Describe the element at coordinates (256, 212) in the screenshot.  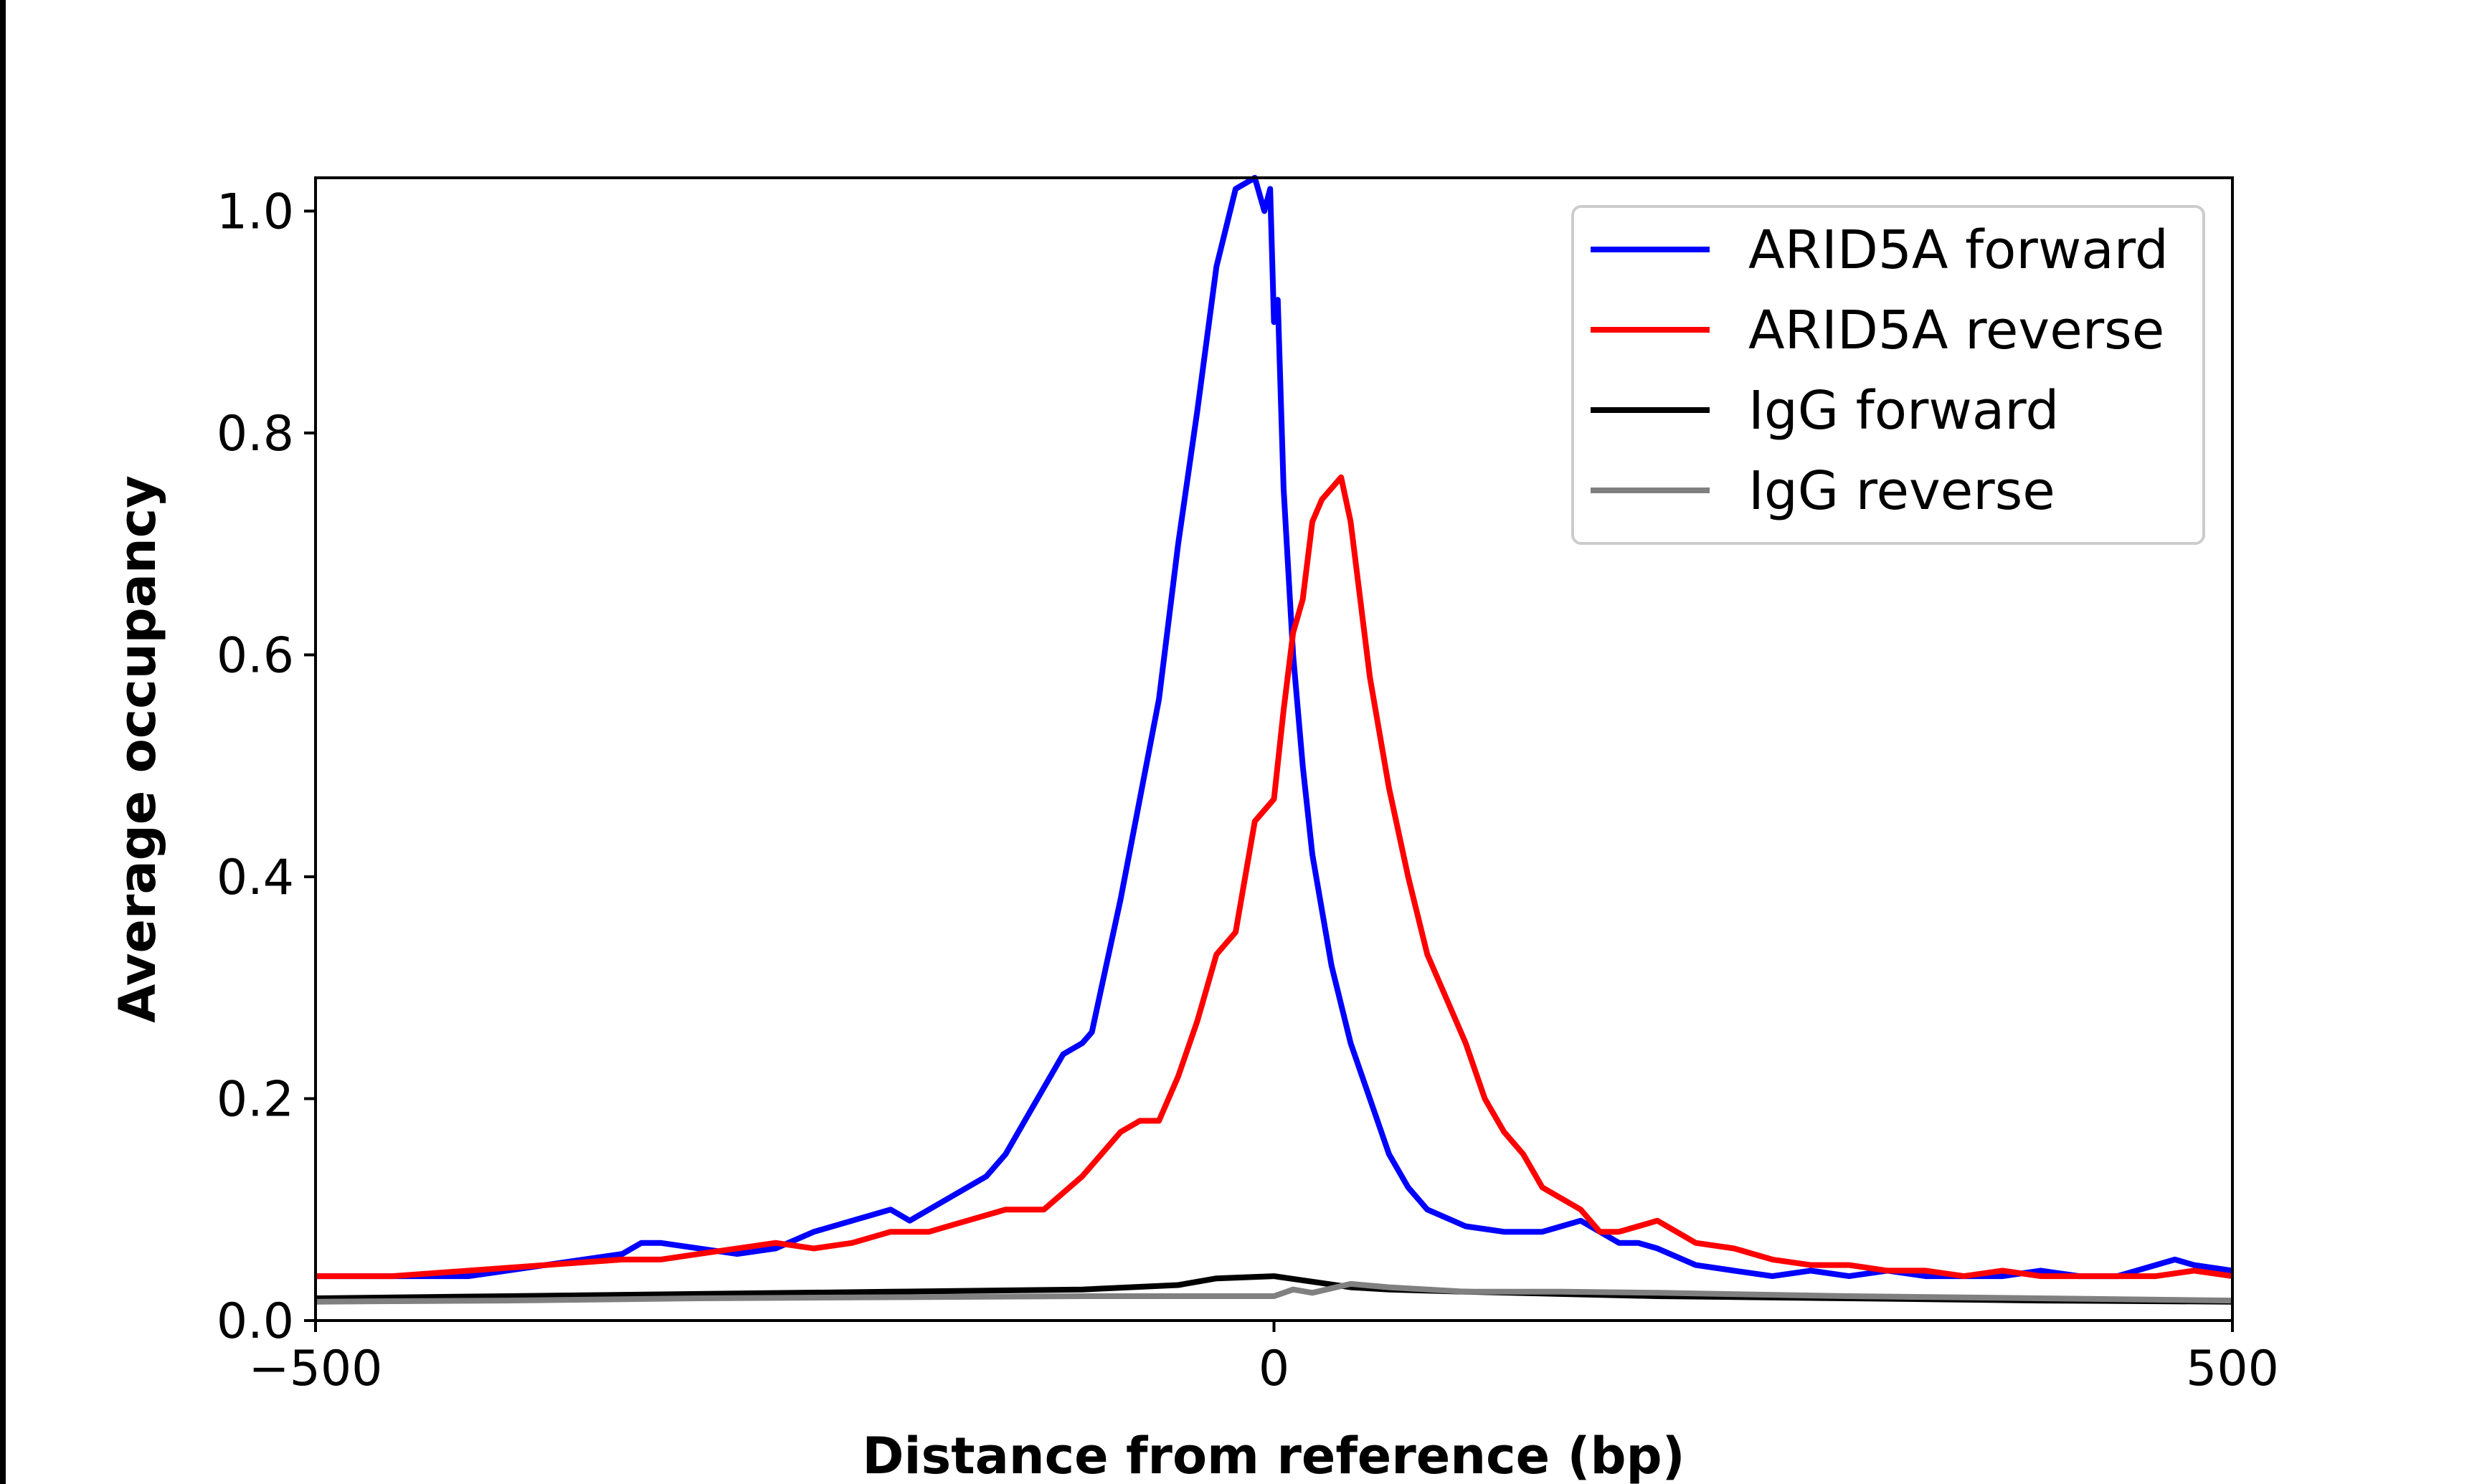
I see `y-tick-label: 1.0` at that location.